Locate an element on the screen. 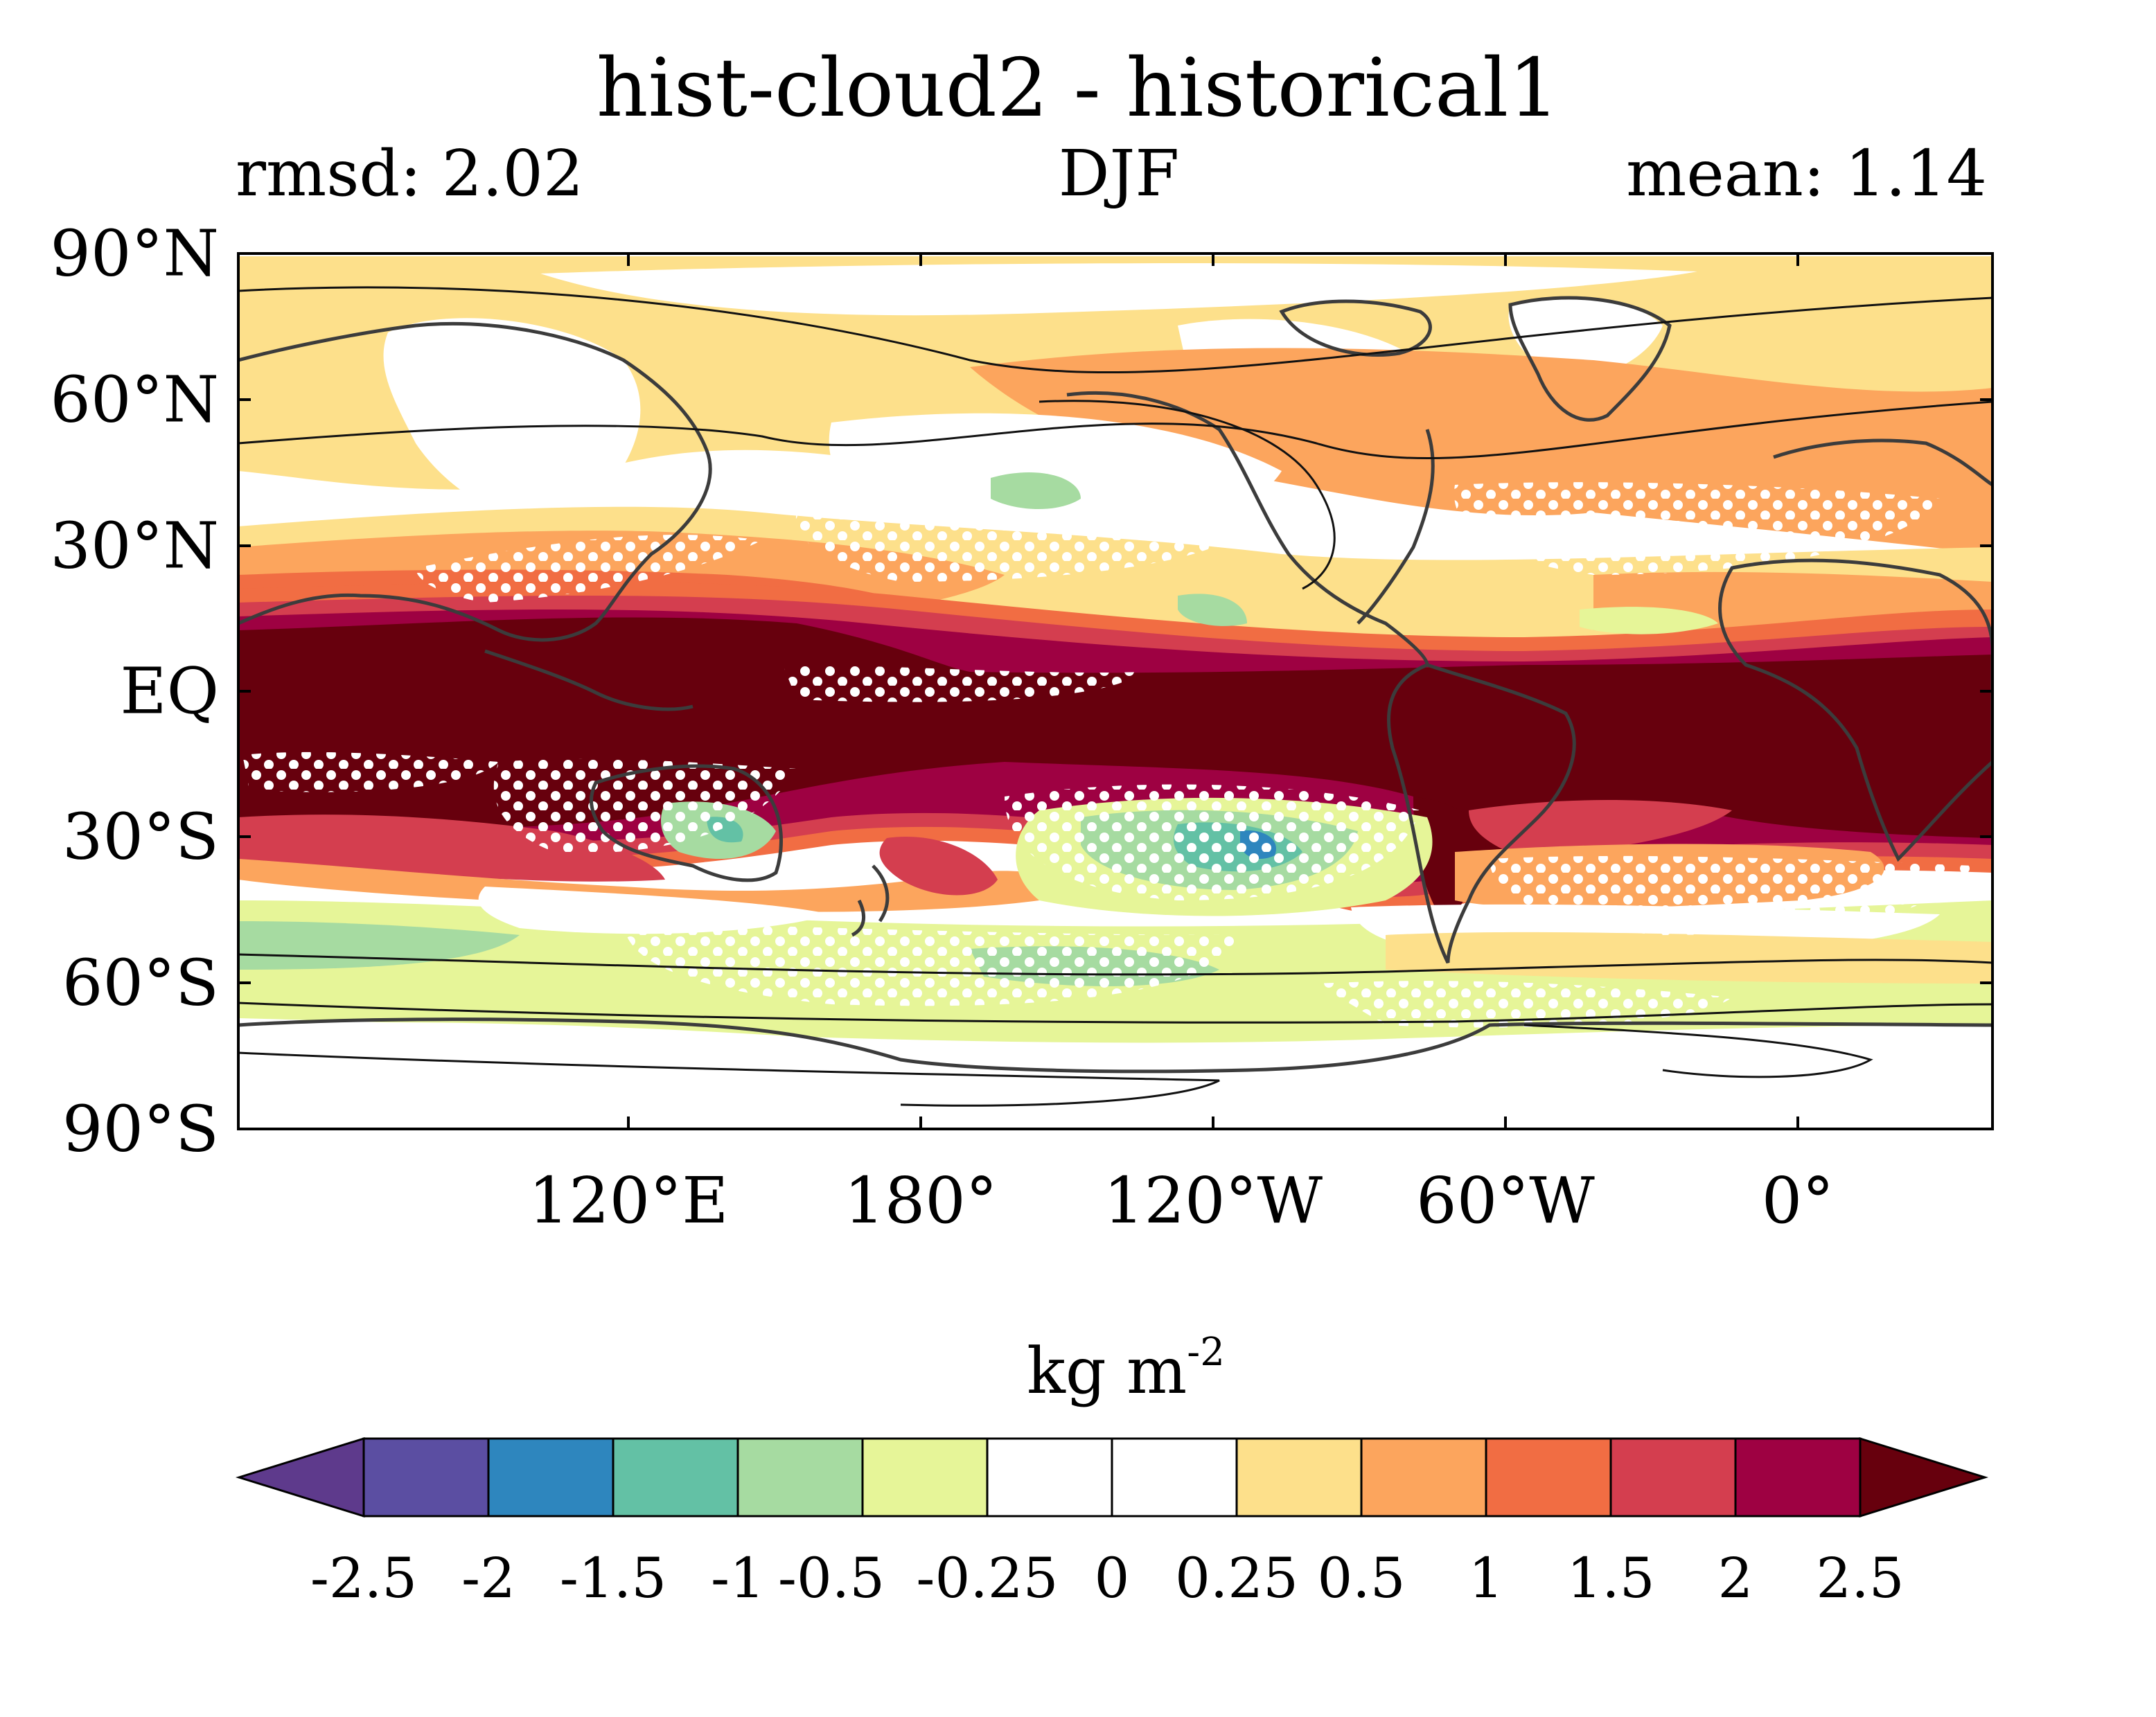 This screenshot has width=2156, height=1717. stipple-tropics is located at coordinates (963, 684).